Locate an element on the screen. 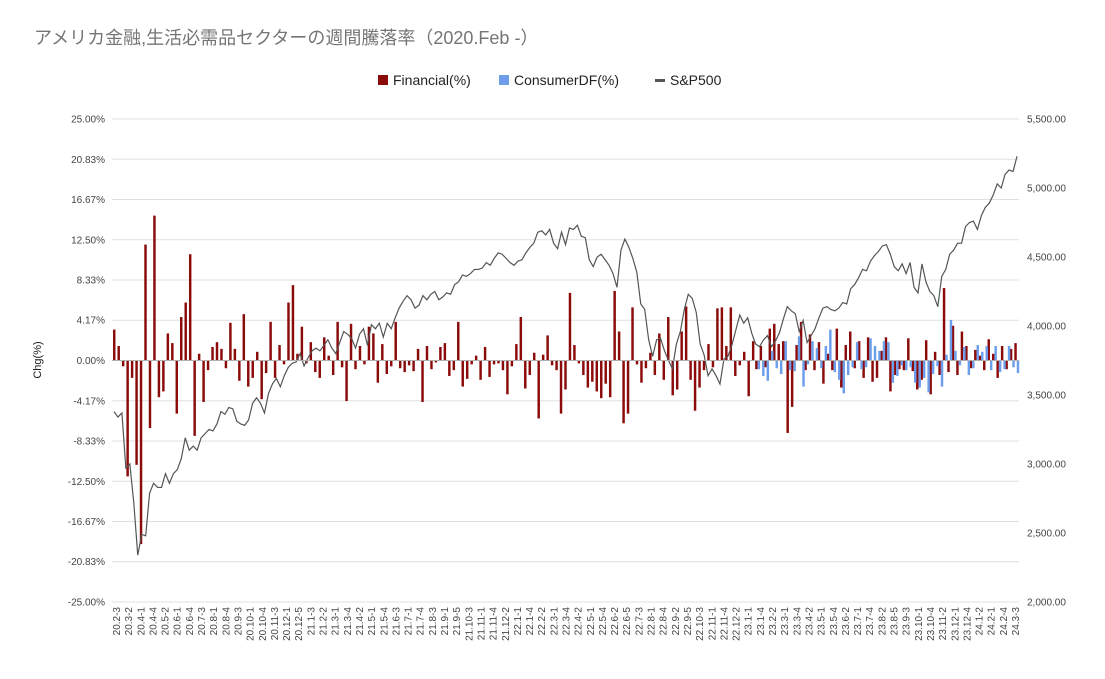 The image size is (1105, 679). right-tick-label: 2,000.00 is located at coordinates (1046, 603).